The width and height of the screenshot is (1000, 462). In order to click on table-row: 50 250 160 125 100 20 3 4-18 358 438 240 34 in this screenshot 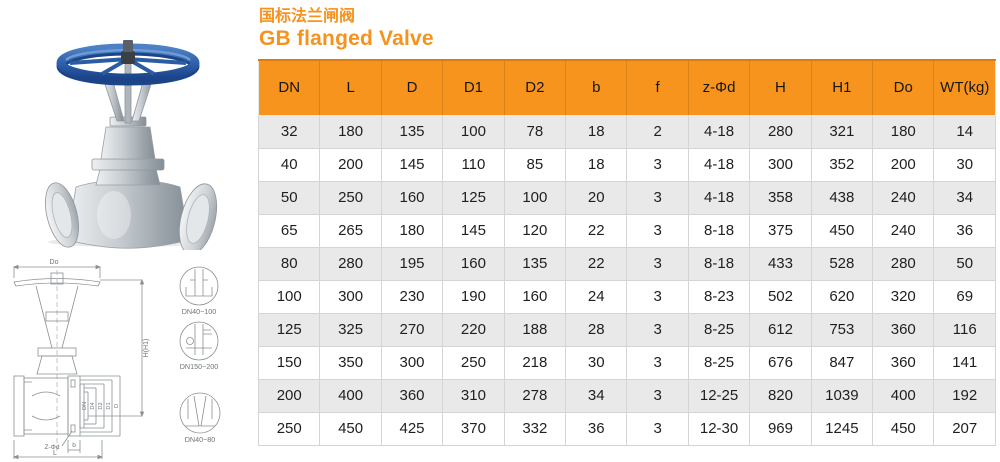, I will do `click(626, 197)`.